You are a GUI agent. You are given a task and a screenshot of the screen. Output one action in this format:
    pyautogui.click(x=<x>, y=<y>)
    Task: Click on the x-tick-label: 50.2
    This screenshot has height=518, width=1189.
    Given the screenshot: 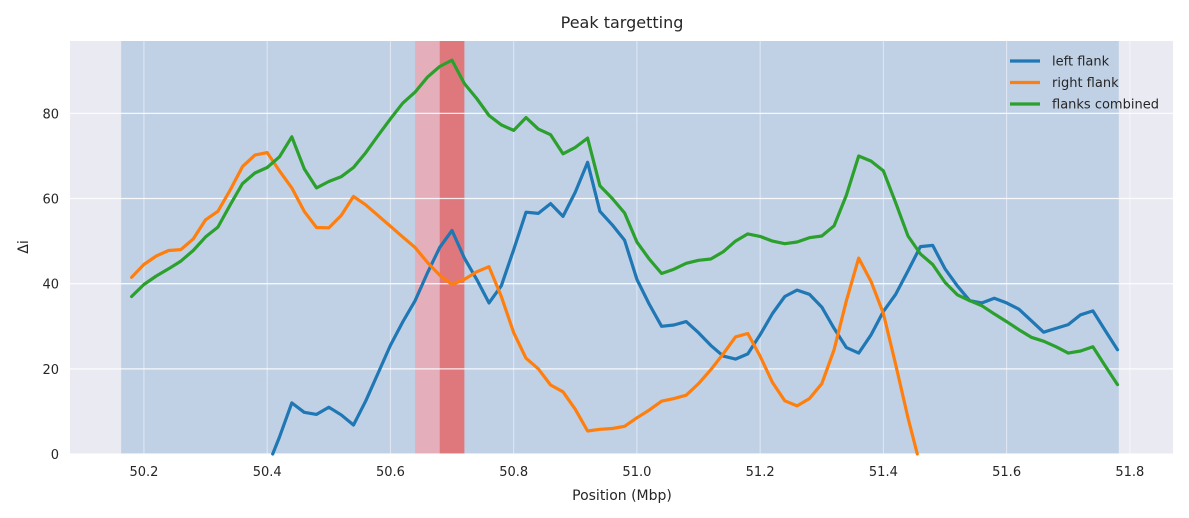 What is the action you would take?
    pyautogui.click(x=143, y=472)
    